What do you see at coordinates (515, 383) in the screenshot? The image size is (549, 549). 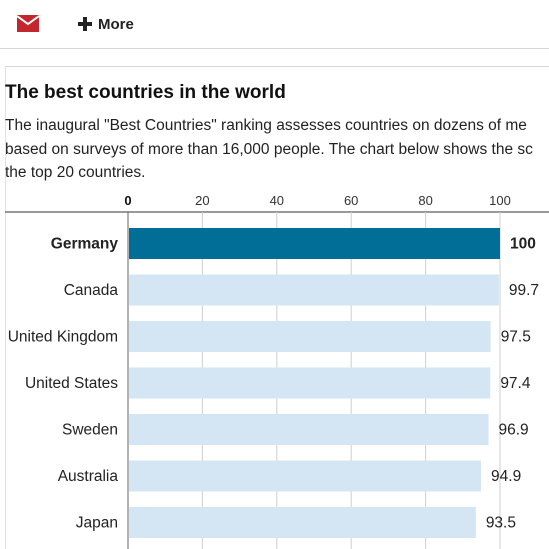 I see `value-label: 97.4` at bounding box center [515, 383].